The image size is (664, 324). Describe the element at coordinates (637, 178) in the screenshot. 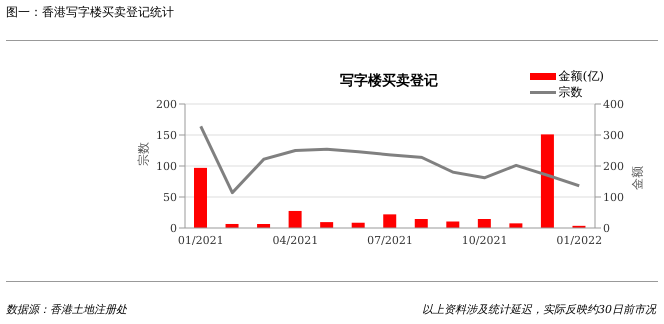

I see `y2-axis-title: 金额` at that location.